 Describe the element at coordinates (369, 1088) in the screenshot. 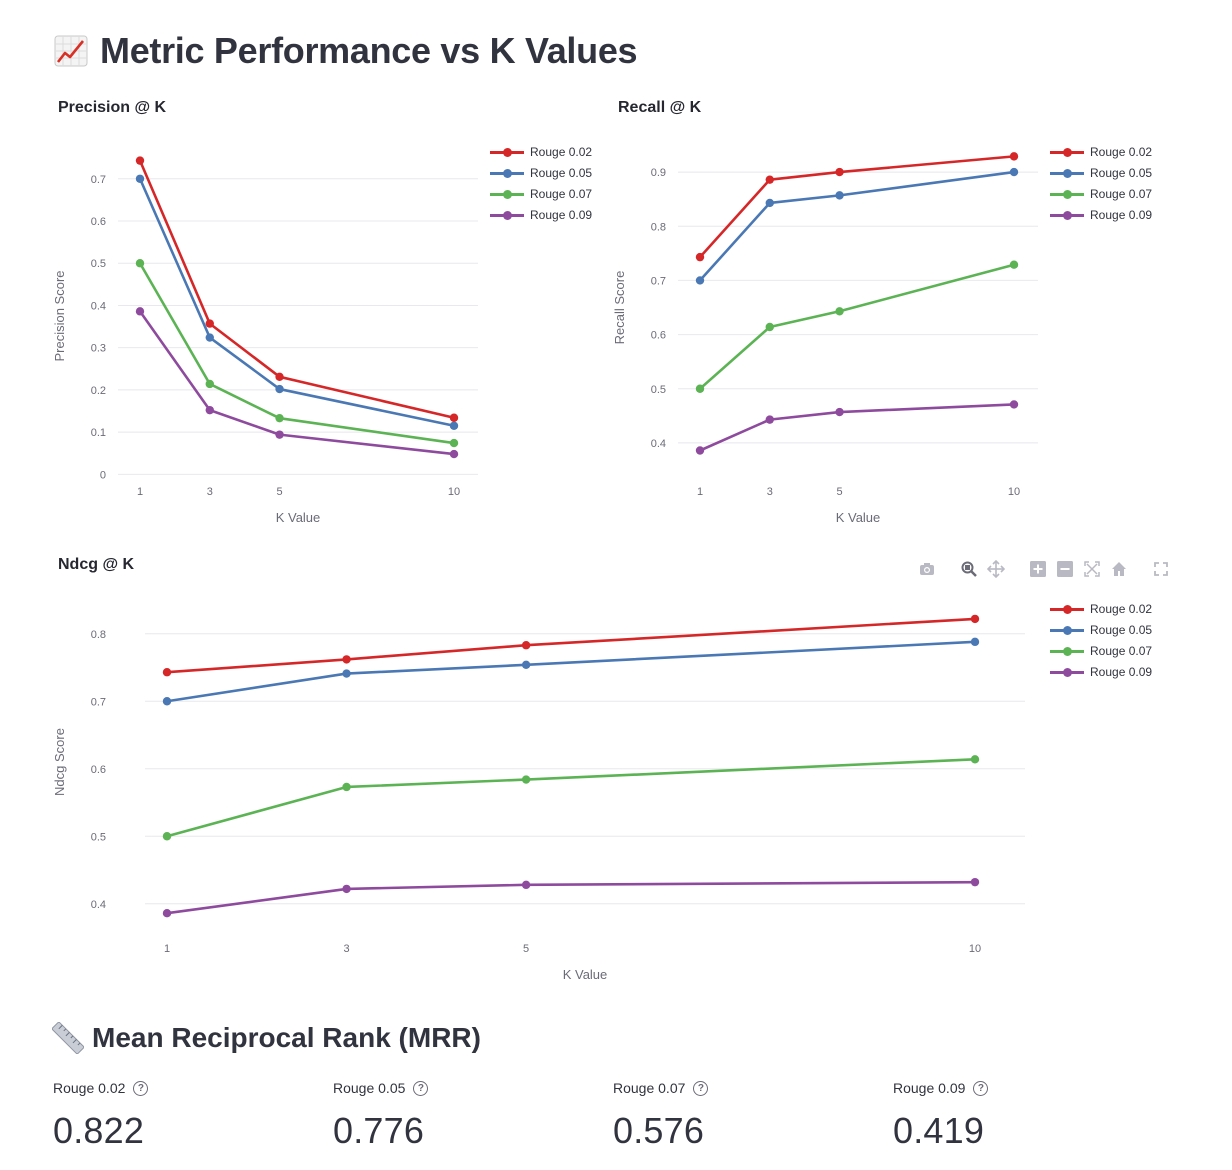

I see `metric-label: Rouge 0.05` at that location.